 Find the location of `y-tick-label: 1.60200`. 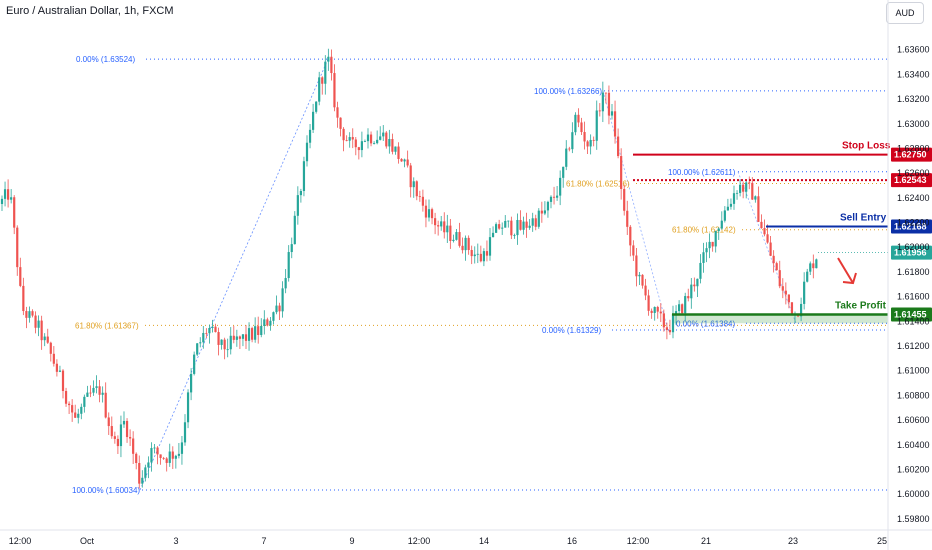

y-tick-label: 1.60200 is located at coordinates (913, 469).